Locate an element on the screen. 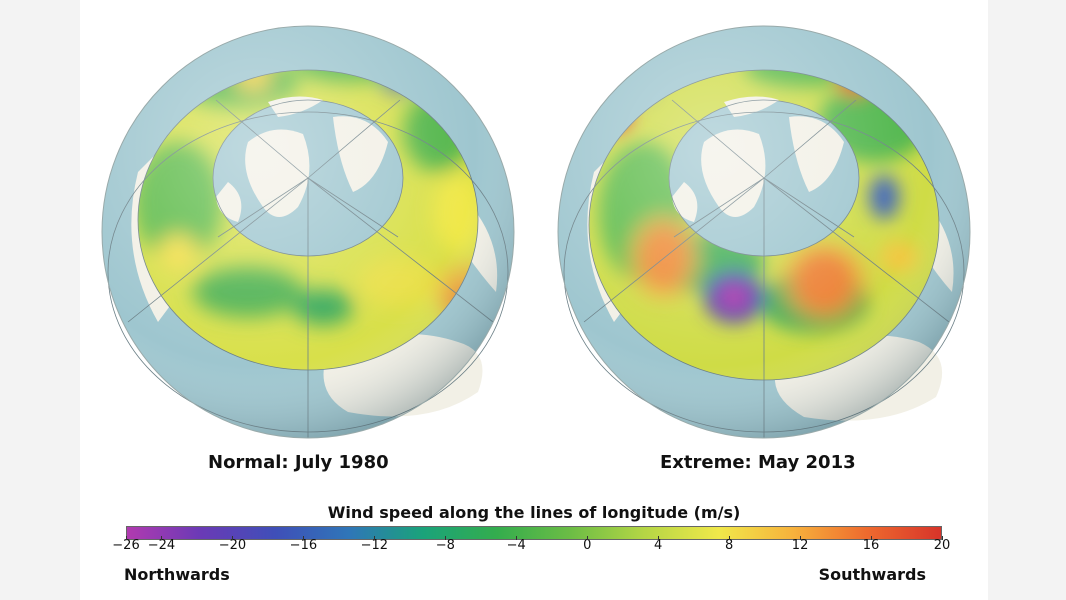  tick-label: −20 is located at coordinates (232, 545).